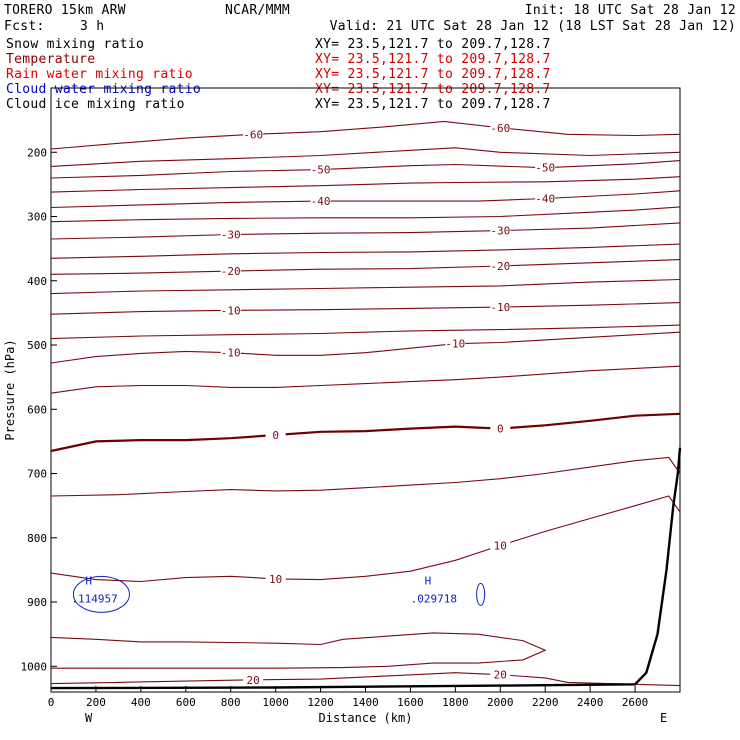  I want to click on init-label: Init: 18 UTC Sat 28 Jan 12, so click(630, 10).